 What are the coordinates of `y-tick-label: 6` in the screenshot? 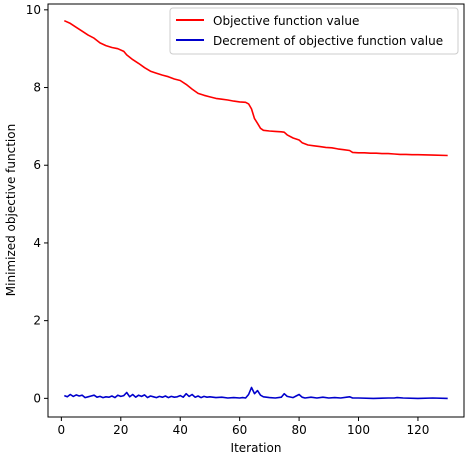 It's located at (37, 165).